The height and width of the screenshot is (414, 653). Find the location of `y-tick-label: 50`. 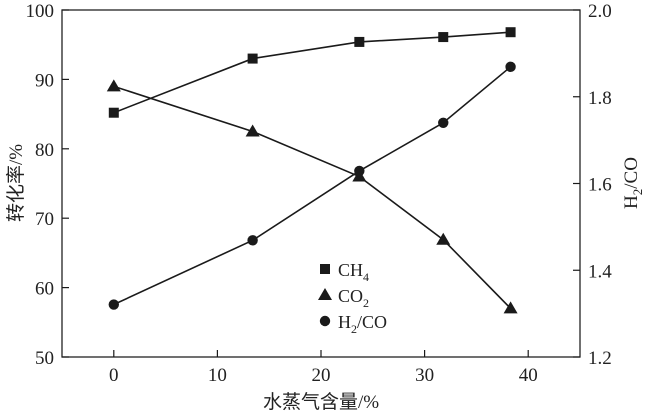

y-tick-label: 50 is located at coordinates (44, 358).